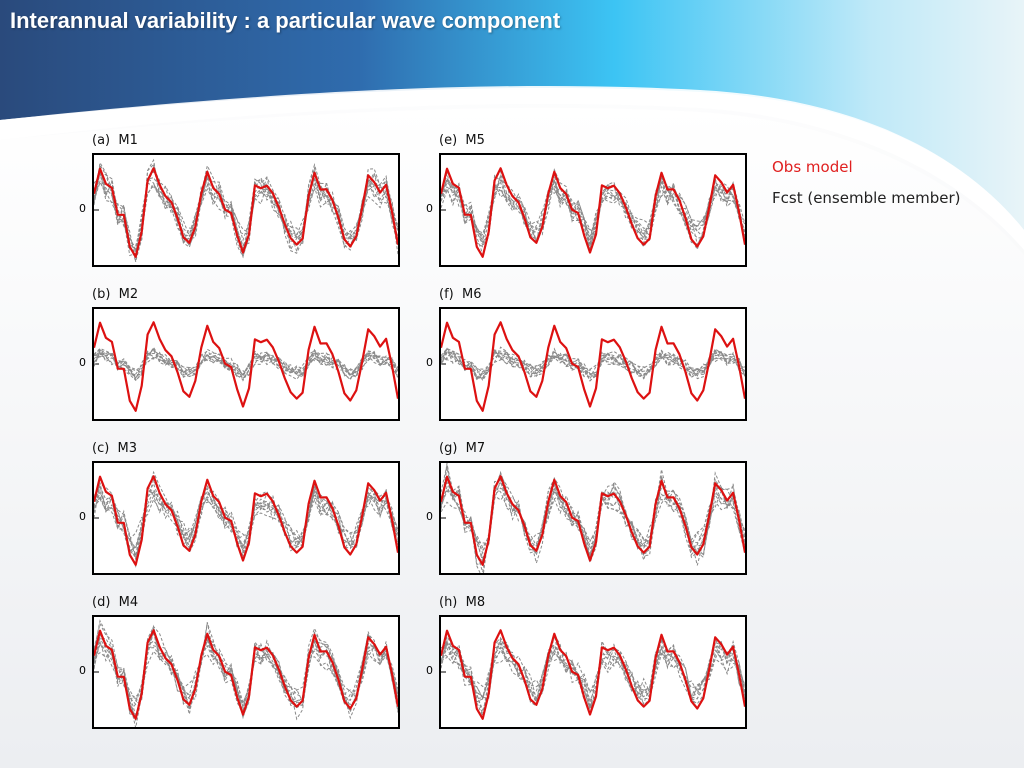 The height and width of the screenshot is (768, 1024). I want to click on panel-title: (f) M6, so click(460, 294).